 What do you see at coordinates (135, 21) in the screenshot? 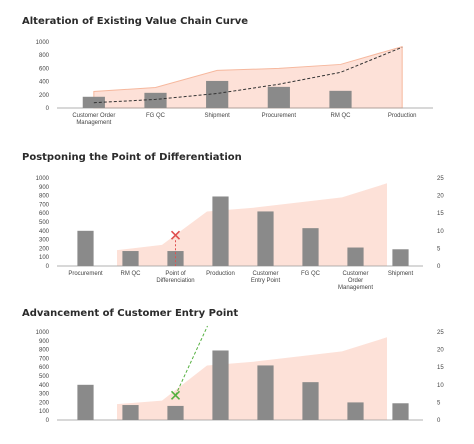
I see `chart-1-title: Alteration of Existing Value Chain Curve` at bounding box center [135, 21].